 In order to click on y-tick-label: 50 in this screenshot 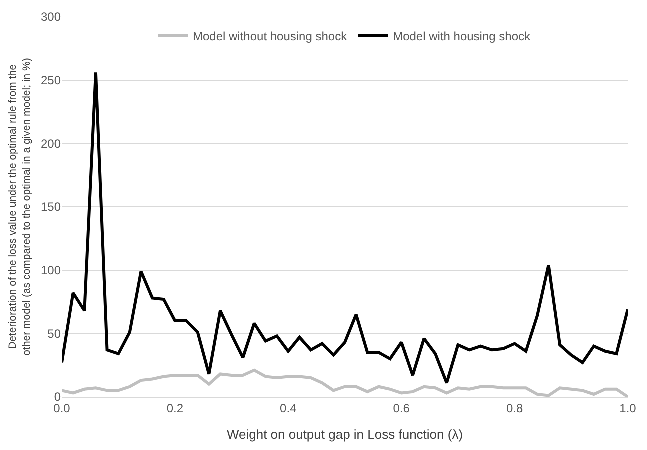, I will do `click(55, 333)`.